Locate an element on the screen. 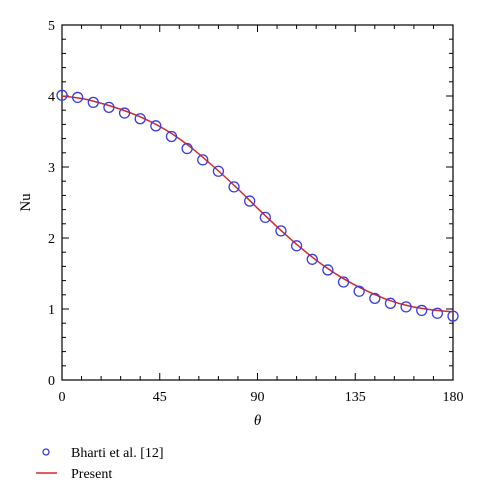 The height and width of the screenshot is (500, 479). legend: Bharti et al. [12] Present is located at coordinates (100, 464).